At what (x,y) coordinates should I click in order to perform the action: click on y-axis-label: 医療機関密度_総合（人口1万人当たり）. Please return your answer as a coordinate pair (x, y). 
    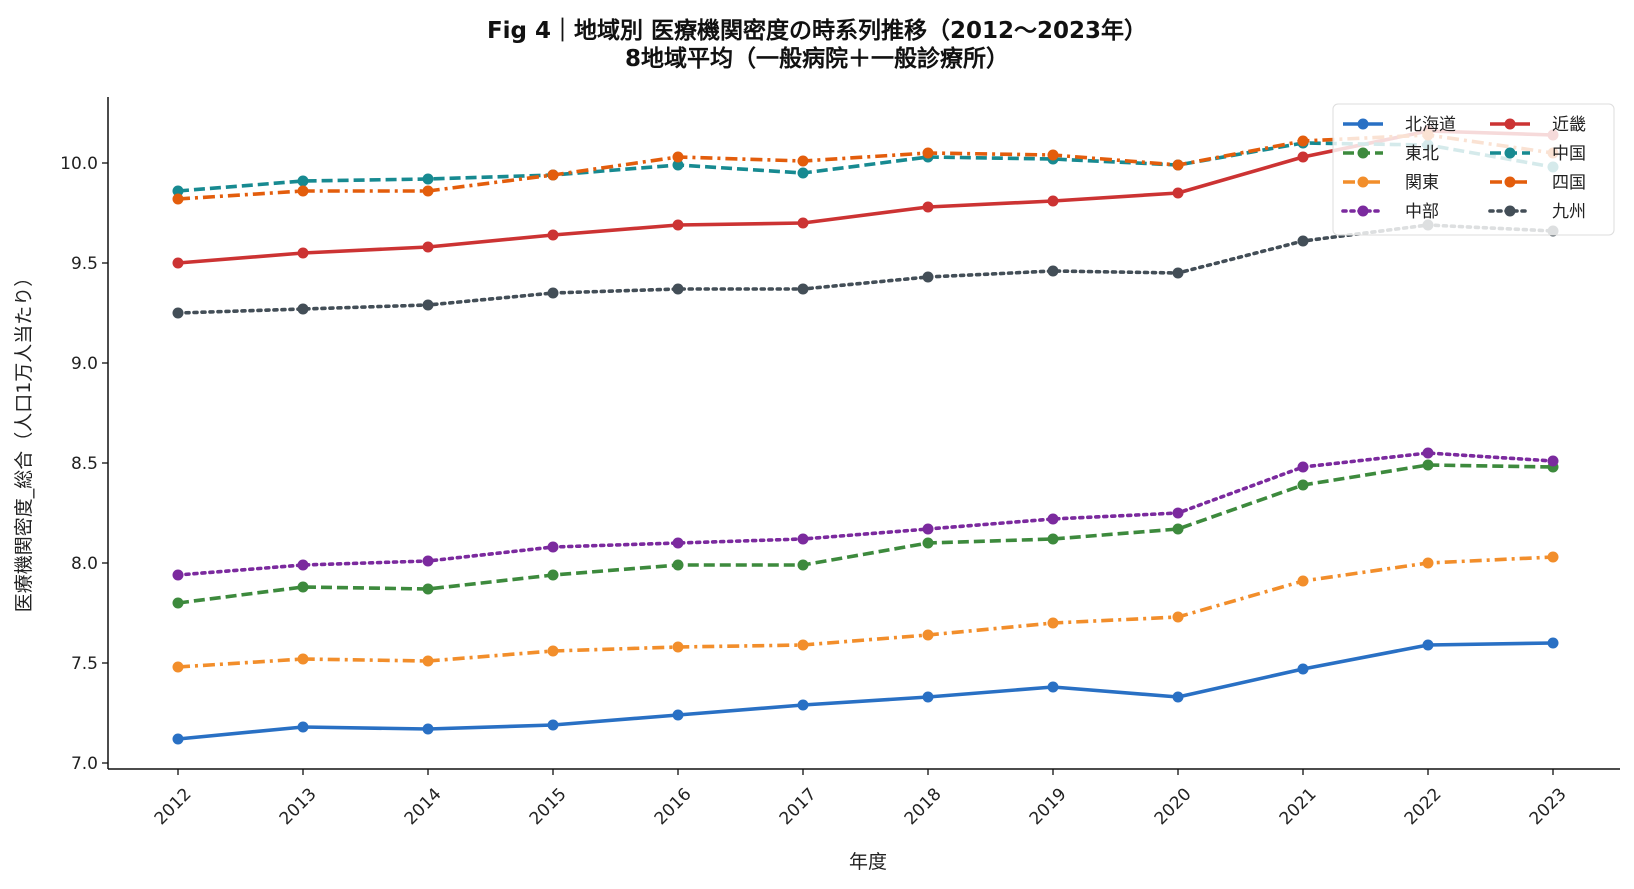
    Looking at the image, I should click on (24, 440).